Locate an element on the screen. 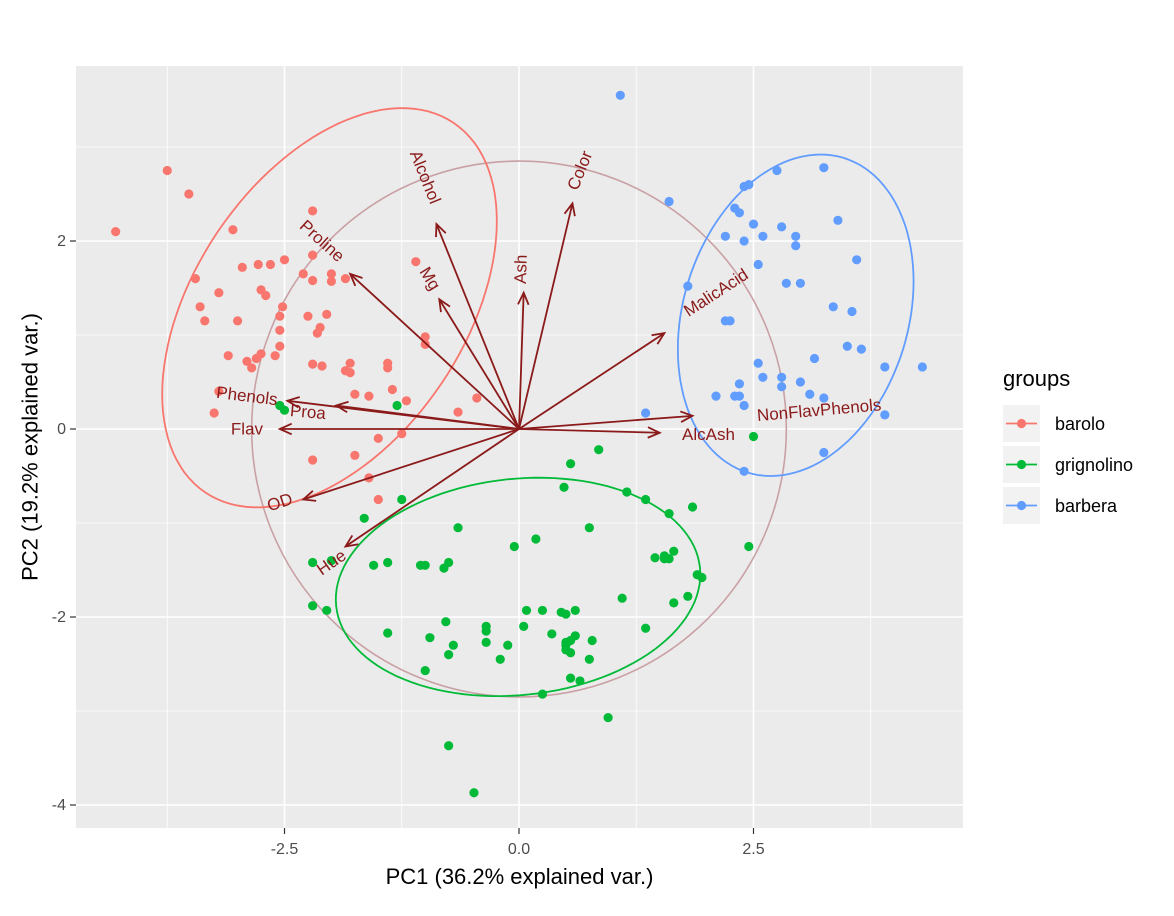 This screenshot has width=1174, height=916. arrowhead-color is located at coordinates (569, 209).